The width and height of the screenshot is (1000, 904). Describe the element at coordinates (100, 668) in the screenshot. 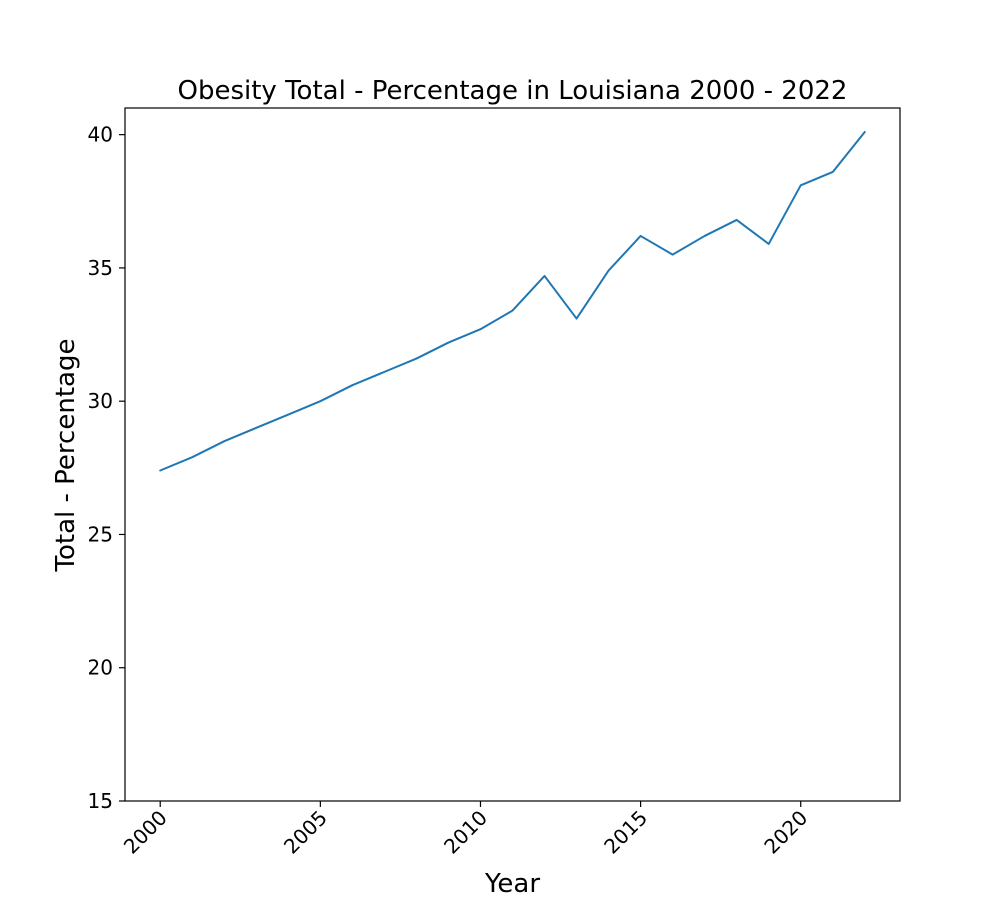

I see `y-tick-label: 20` at that location.